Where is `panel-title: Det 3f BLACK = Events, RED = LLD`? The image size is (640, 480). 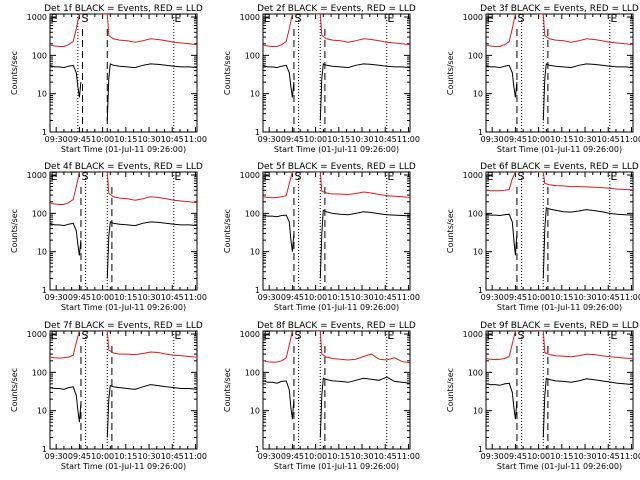
panel-title: Det 3f BLACK = Events, RED = LLD is located at coordinates (559, 9).